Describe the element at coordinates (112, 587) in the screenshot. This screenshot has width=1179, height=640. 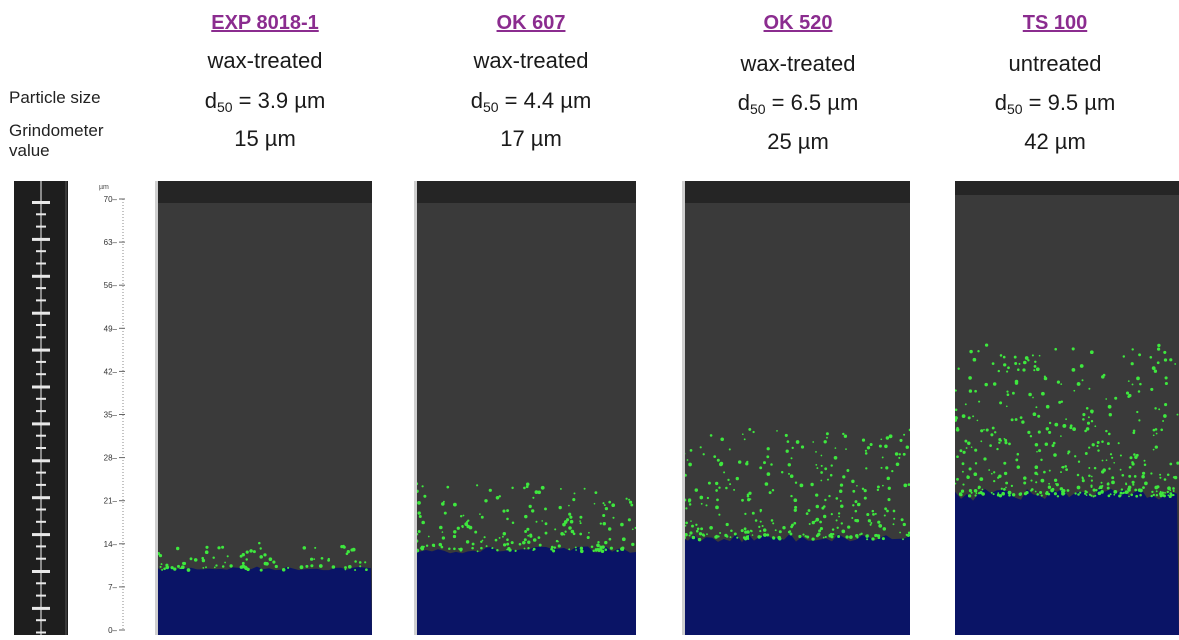
I see `scale-tick-label: 7–` at that location.